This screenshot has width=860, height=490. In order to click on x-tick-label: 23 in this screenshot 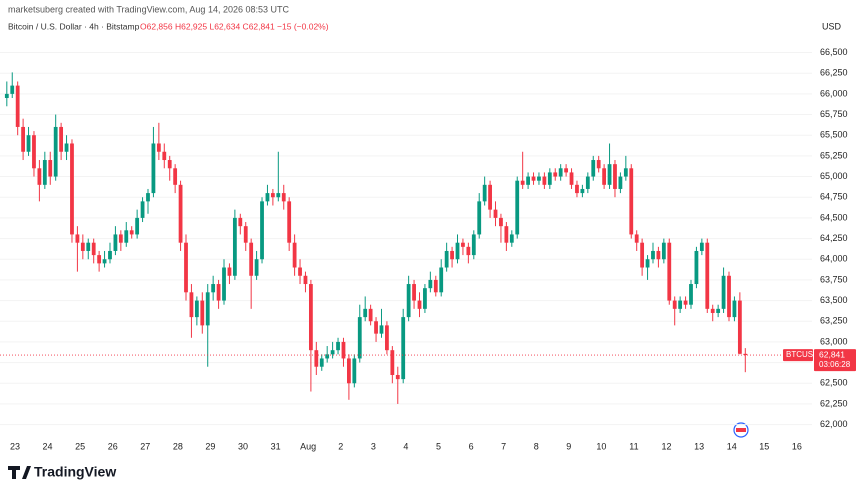, I will do `click(15, 446)`.